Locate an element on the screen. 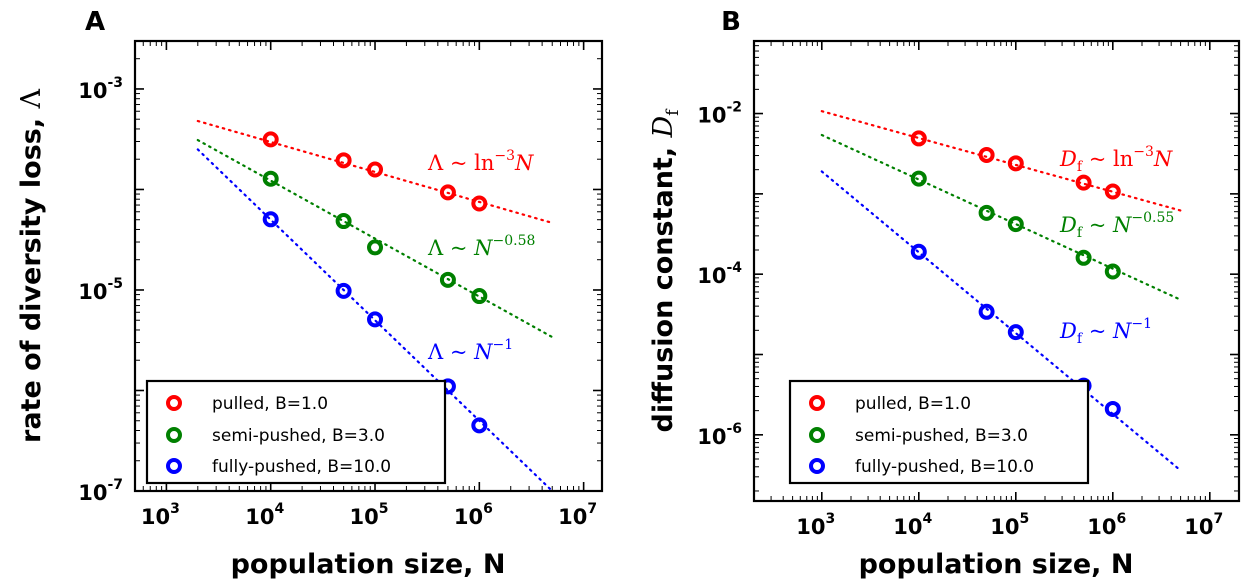  legend-label: fully-pushed, B=10.0 is located at coordinates (944, 467).